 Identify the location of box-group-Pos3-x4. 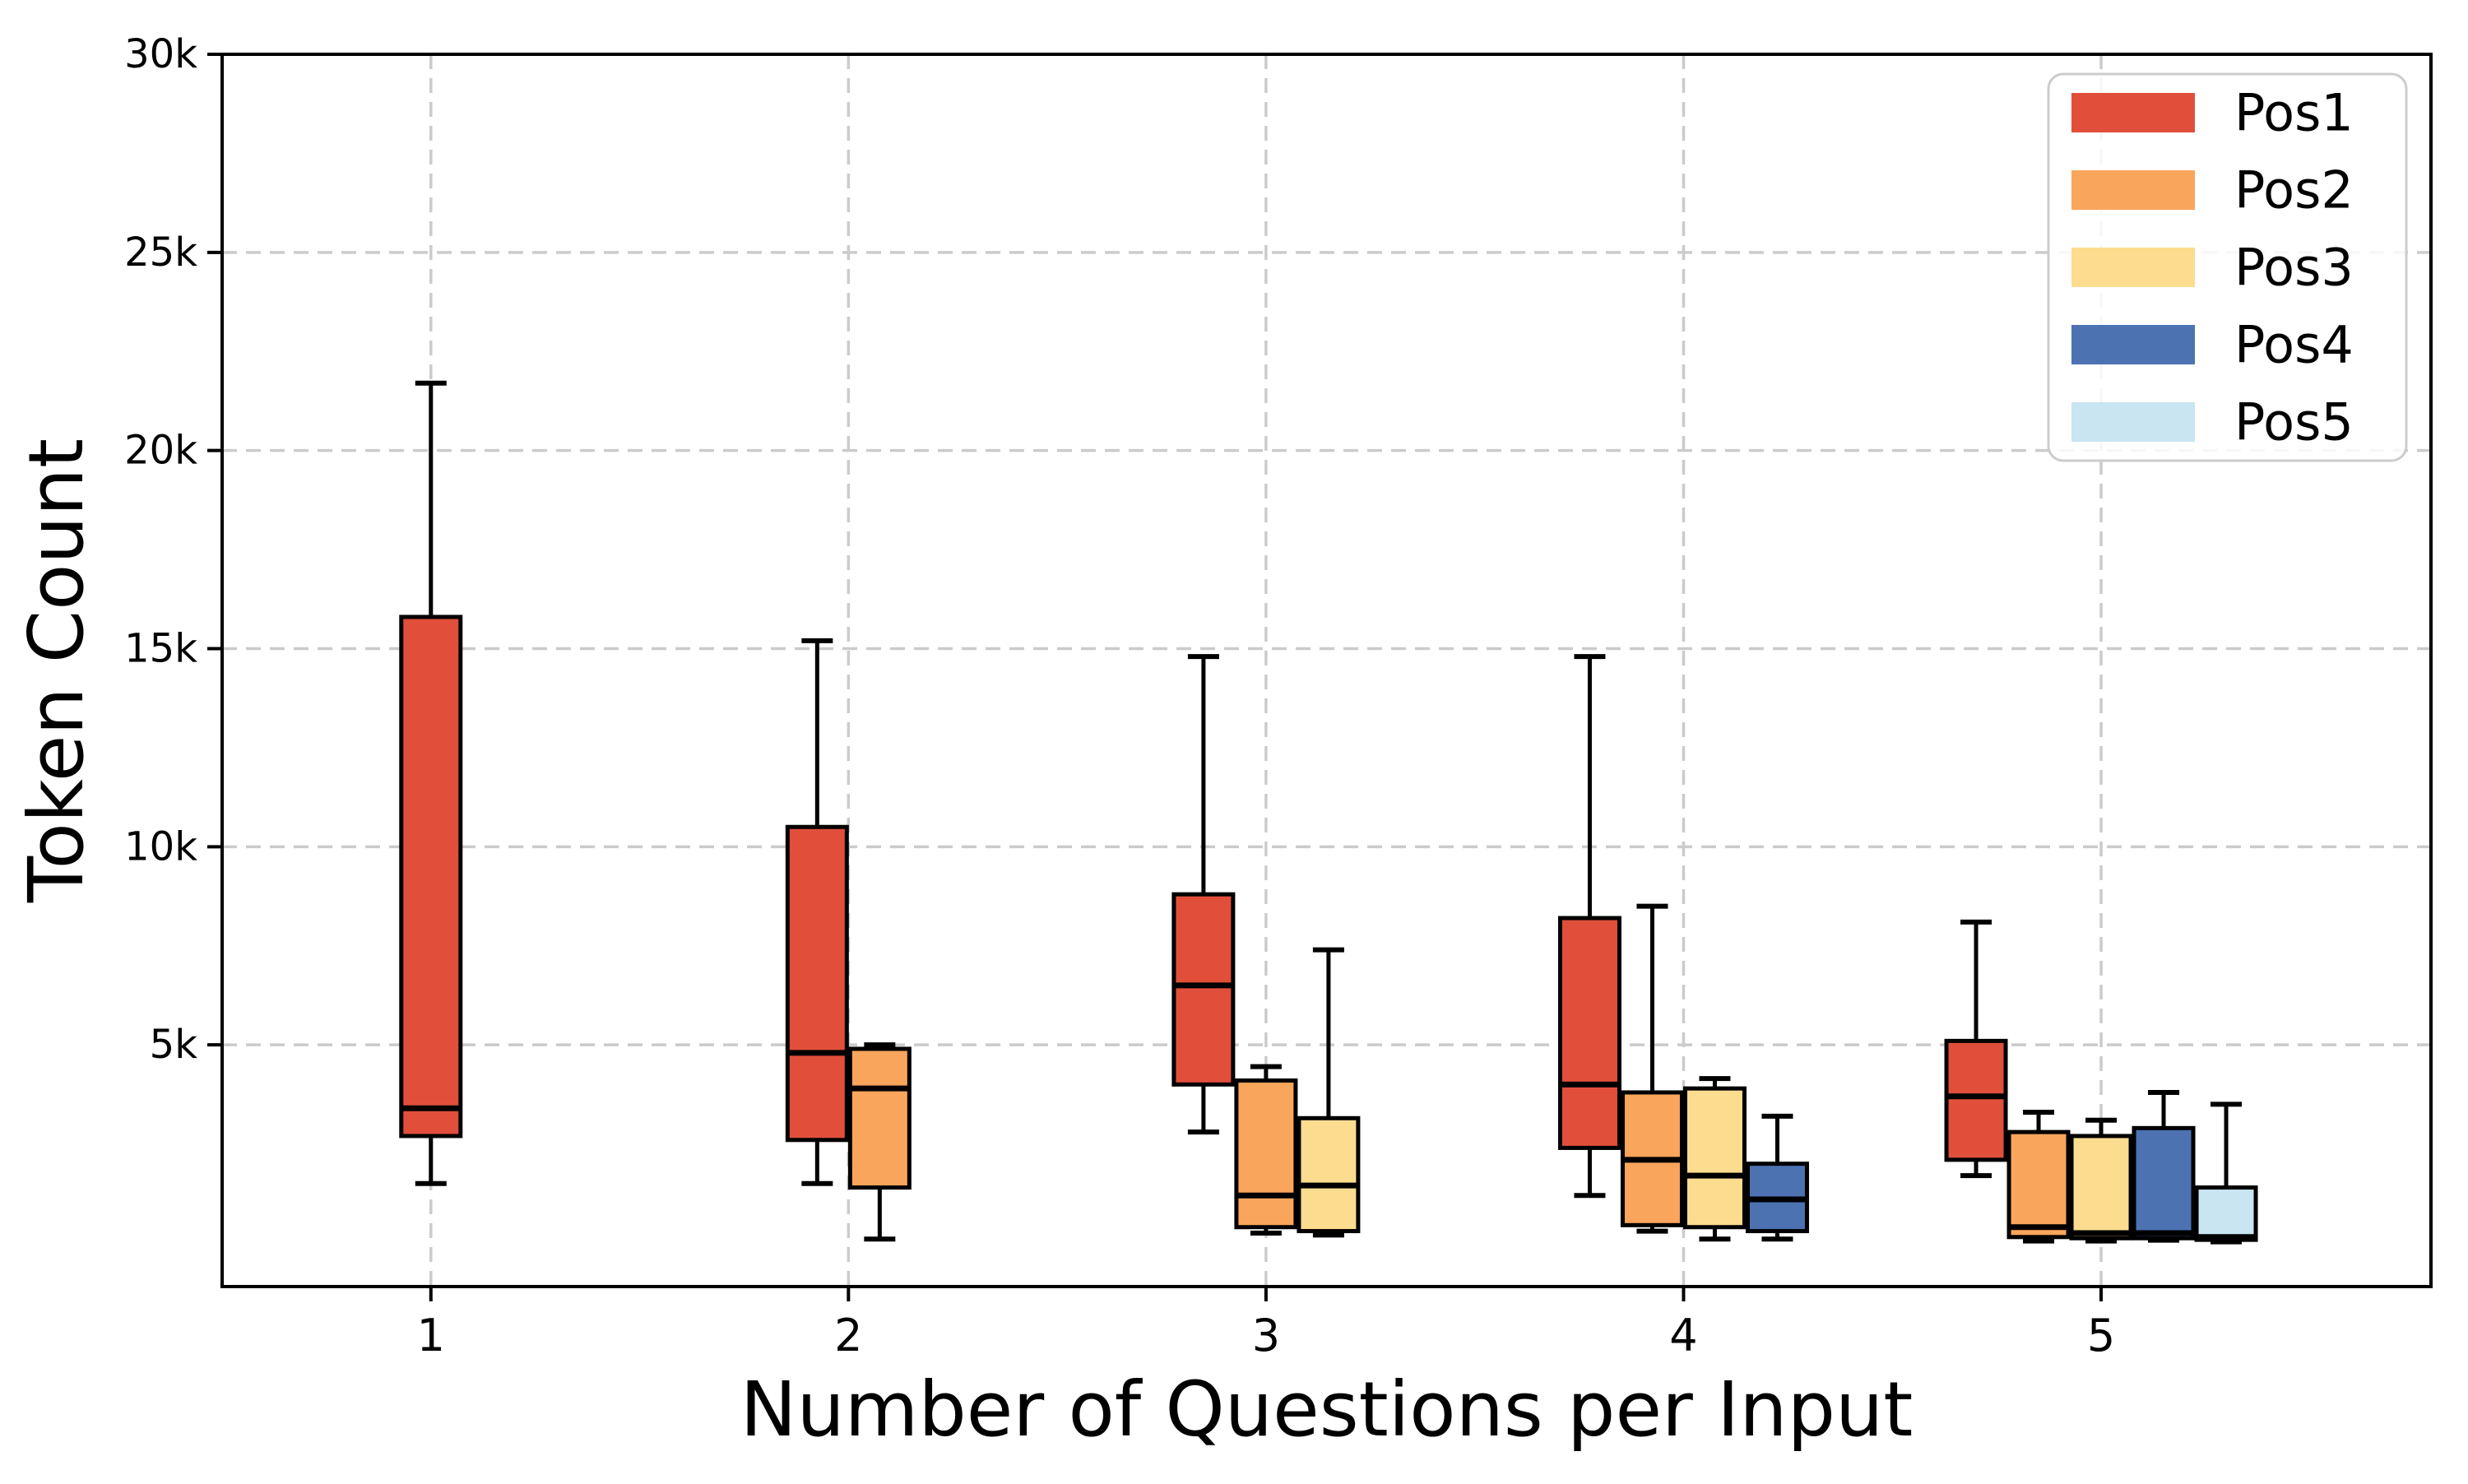
(1714, 1159).